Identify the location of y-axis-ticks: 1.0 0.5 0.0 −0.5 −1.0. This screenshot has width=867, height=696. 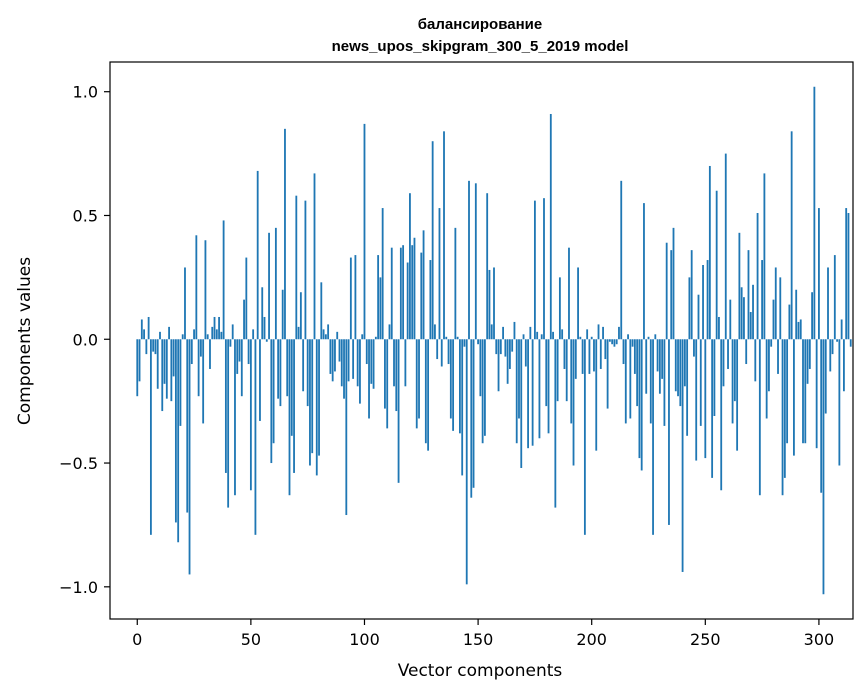
(84, 340).